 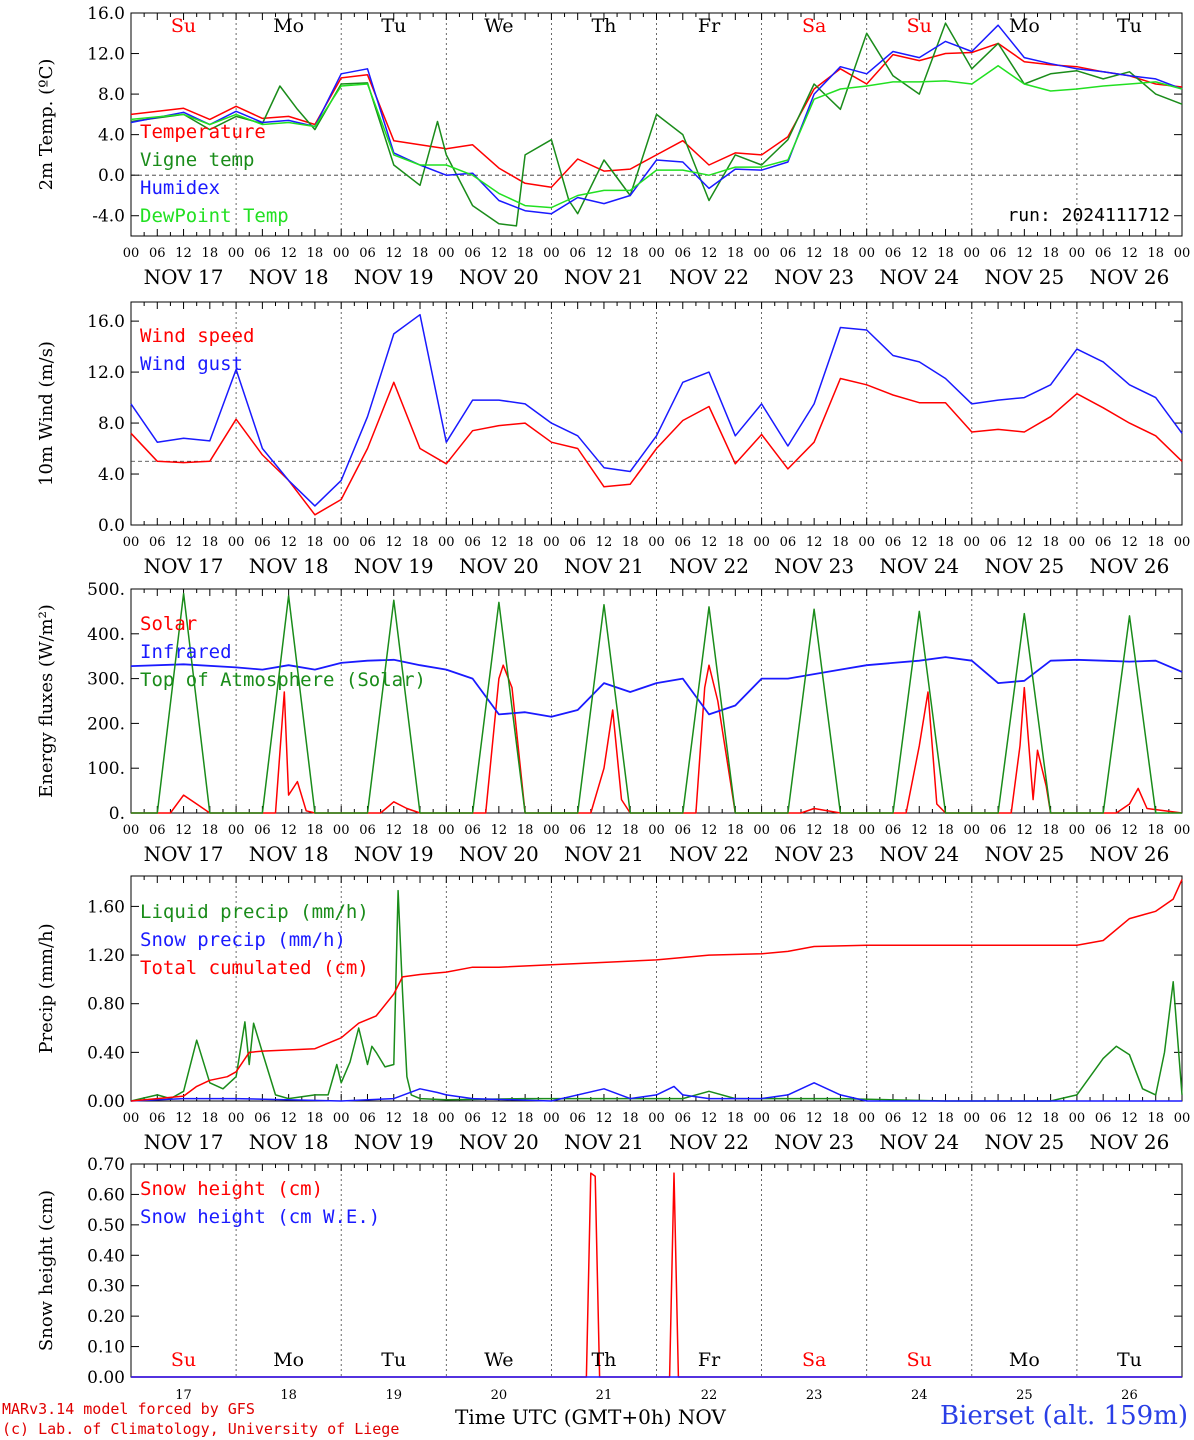 What do you see at coordinates (106, 590) in the screenshot?
I see `y-tick-label: 500.` at bounding box center [106, 590].